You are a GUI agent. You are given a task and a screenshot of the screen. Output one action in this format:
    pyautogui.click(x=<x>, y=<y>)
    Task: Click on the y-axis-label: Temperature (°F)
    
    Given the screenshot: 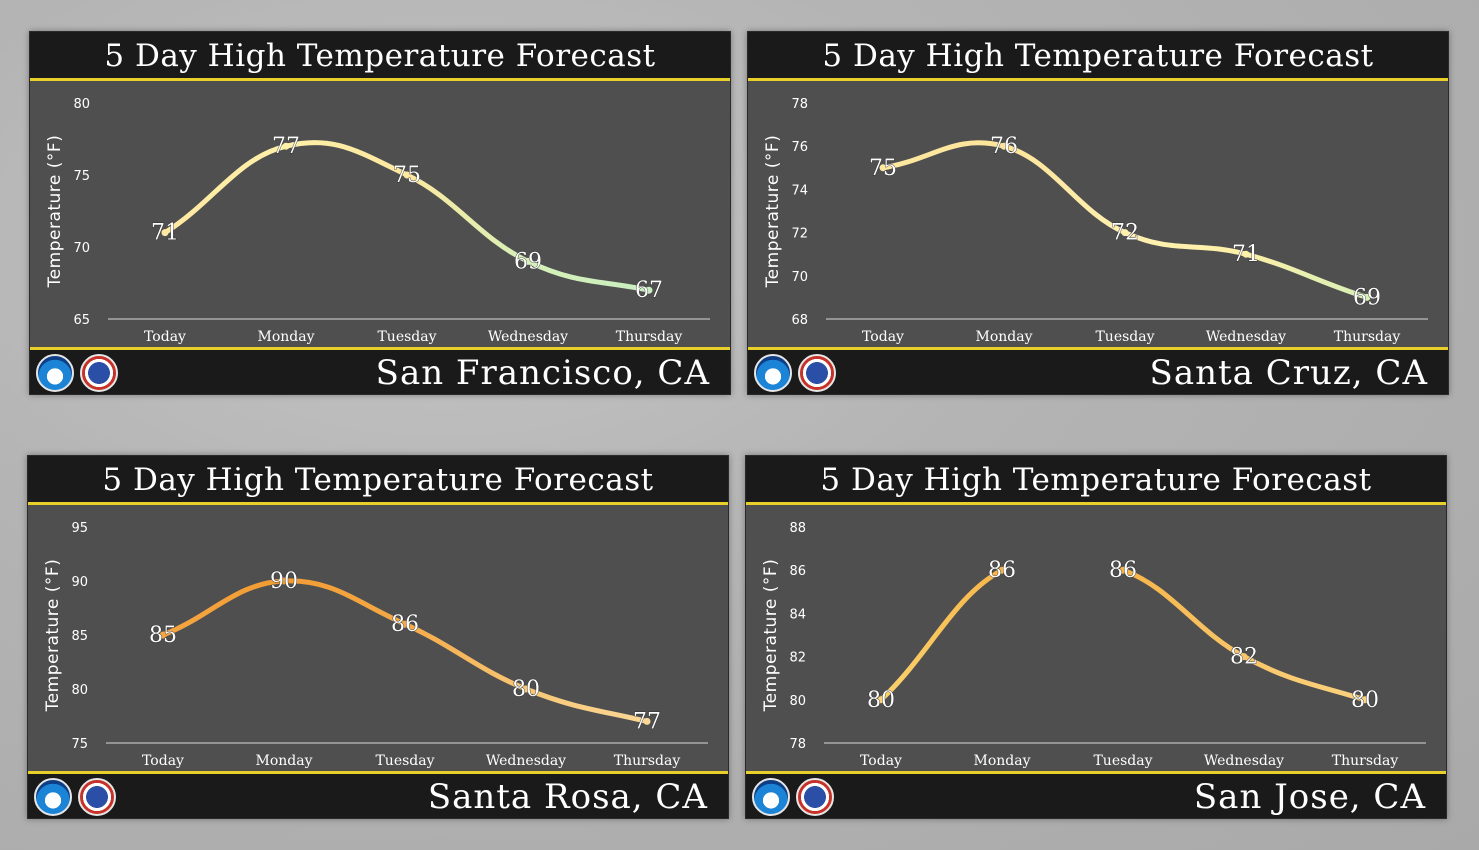 What is the action you would take?
    pyautogui.click(x=773, y=212)
    